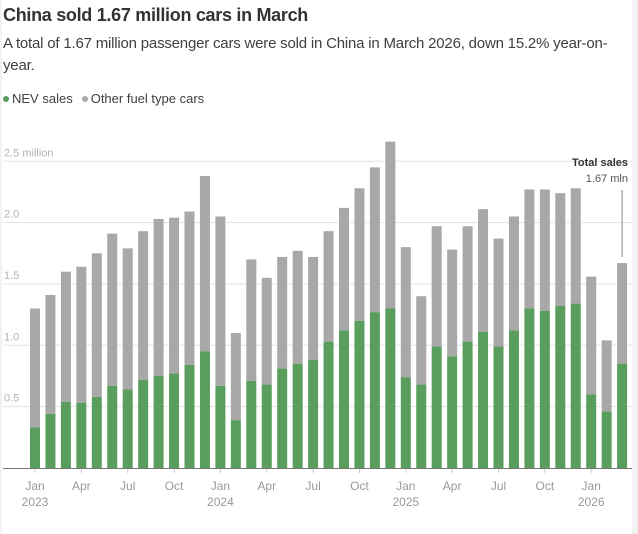  Describe the element at coordinates (600, 163) in the screenshot. I see `annotation-title: Total sales` at that location.